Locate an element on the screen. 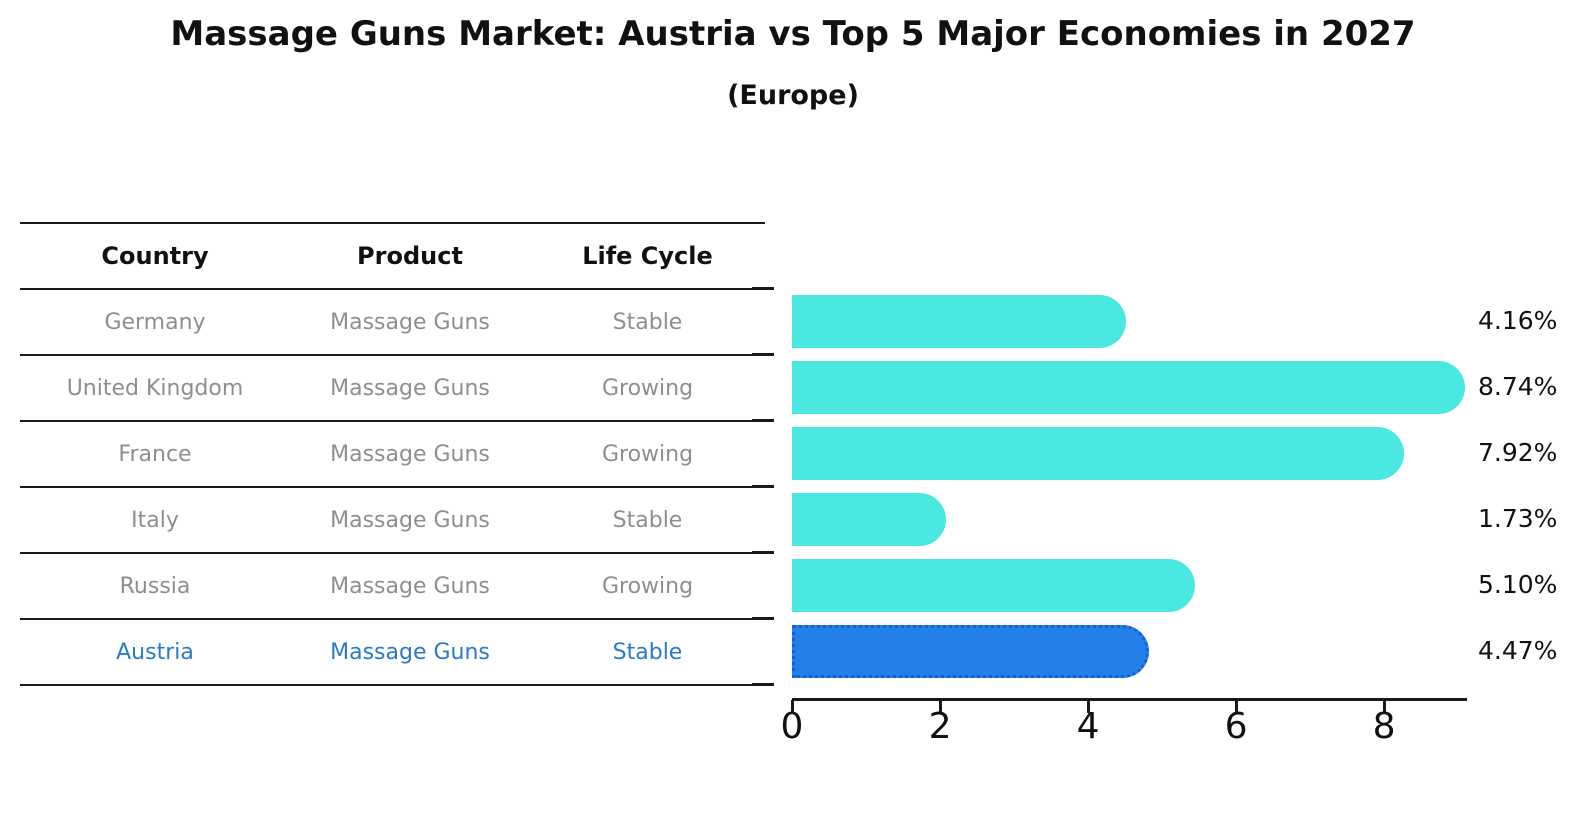  cell-country: France is located at coordinates (155, 454).